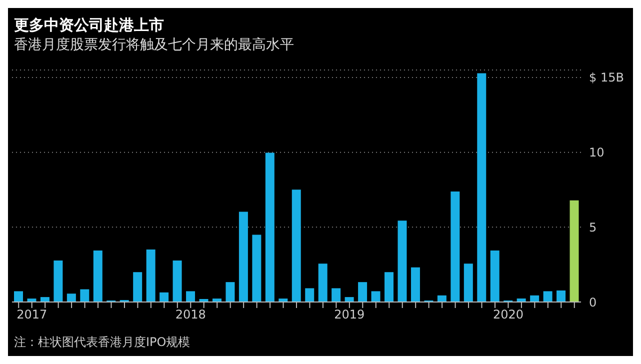  Describe the element at coordinates (154, 45) in the screenshot. I see `chart-subtitle: 香港月度股票发行将触及七个月来的最高水平` at that location.